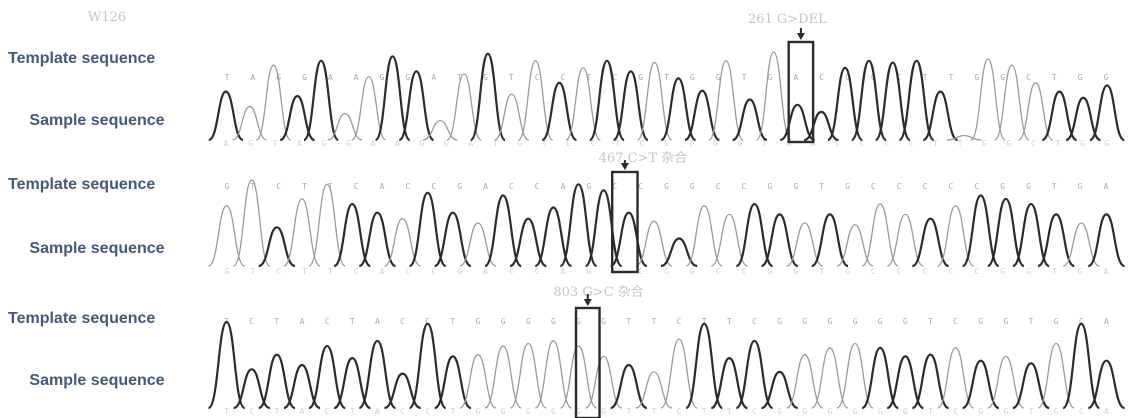 Image resolution: width=1130 pixels, height=418 pixels. Describe the element at coordinates (107, 17) in the screenshot. I see `sample-id: W126` at that location.